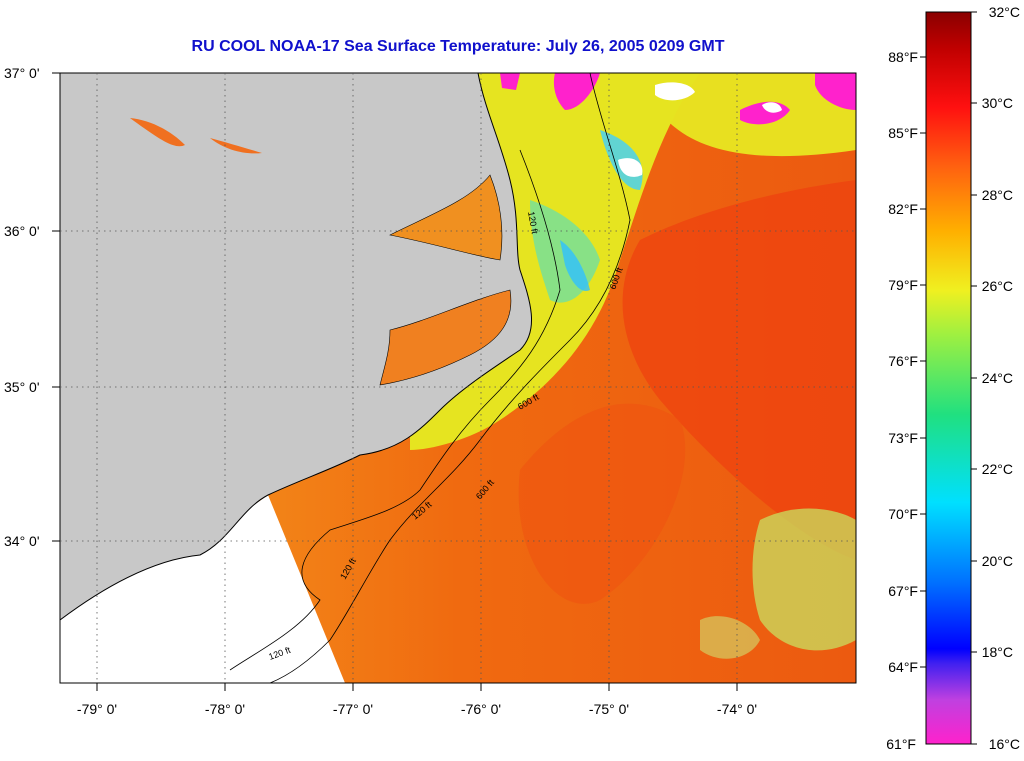  Describe the element at coordinates (481, 709) in the screenshot. I see `lon-label-76: -76° 0'` at that location.